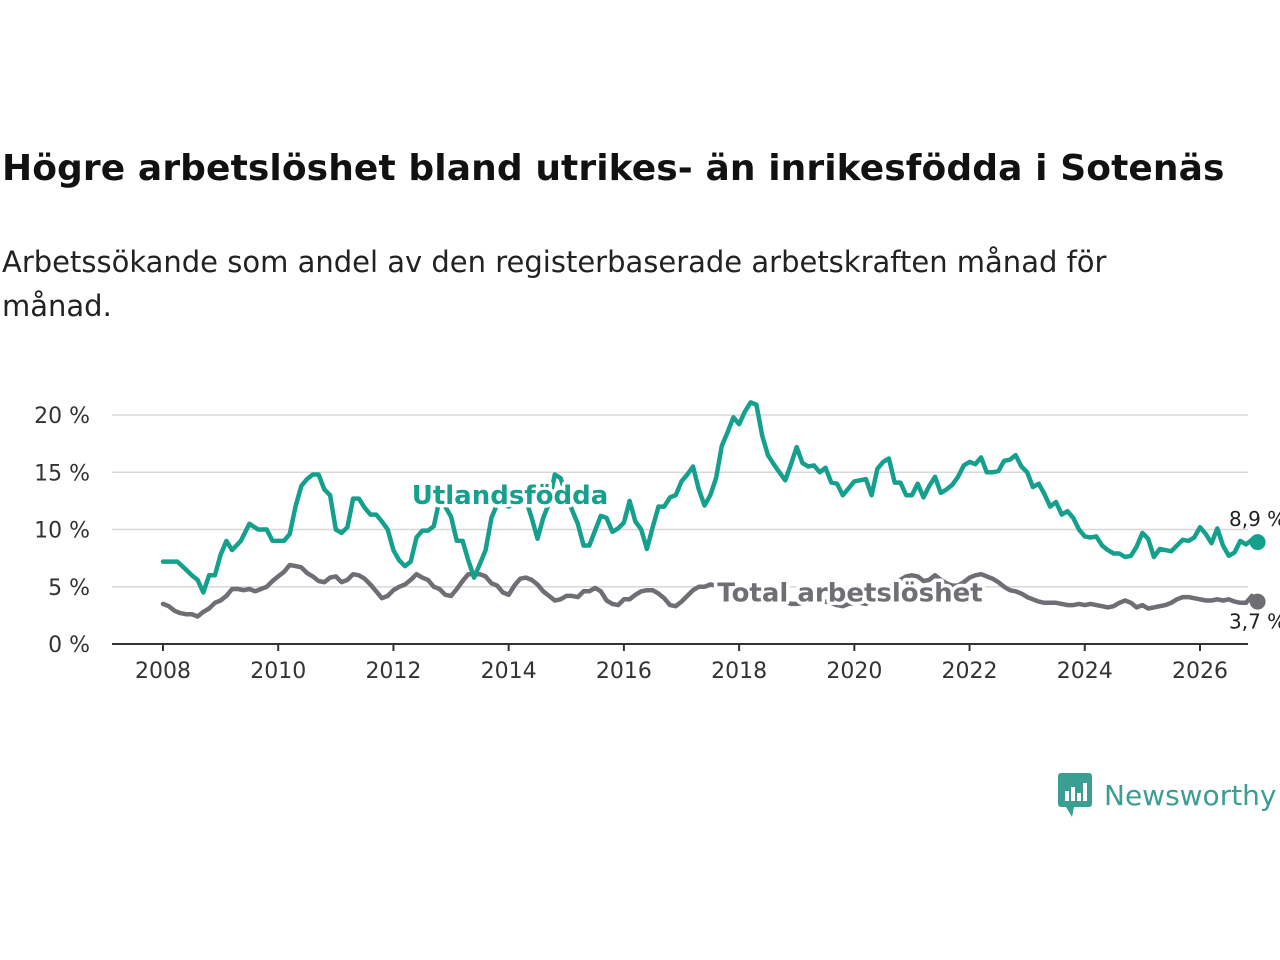  What do you see at coordinates (393, 671) in the screenshot?
I see `x-tick-label: 2012` at bounding box center [393, 671].